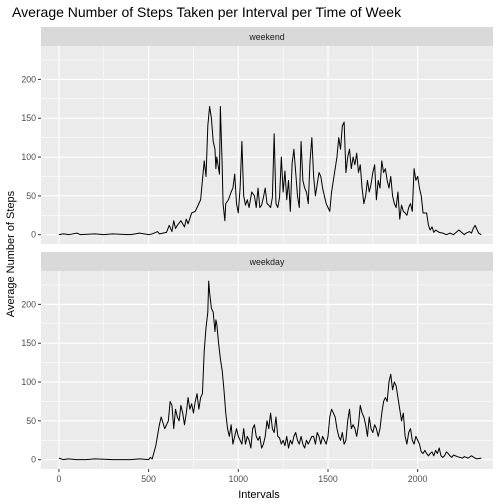 The image size is (504, 504). I want to click on x-tick-label: 1000, so click(239, 479).